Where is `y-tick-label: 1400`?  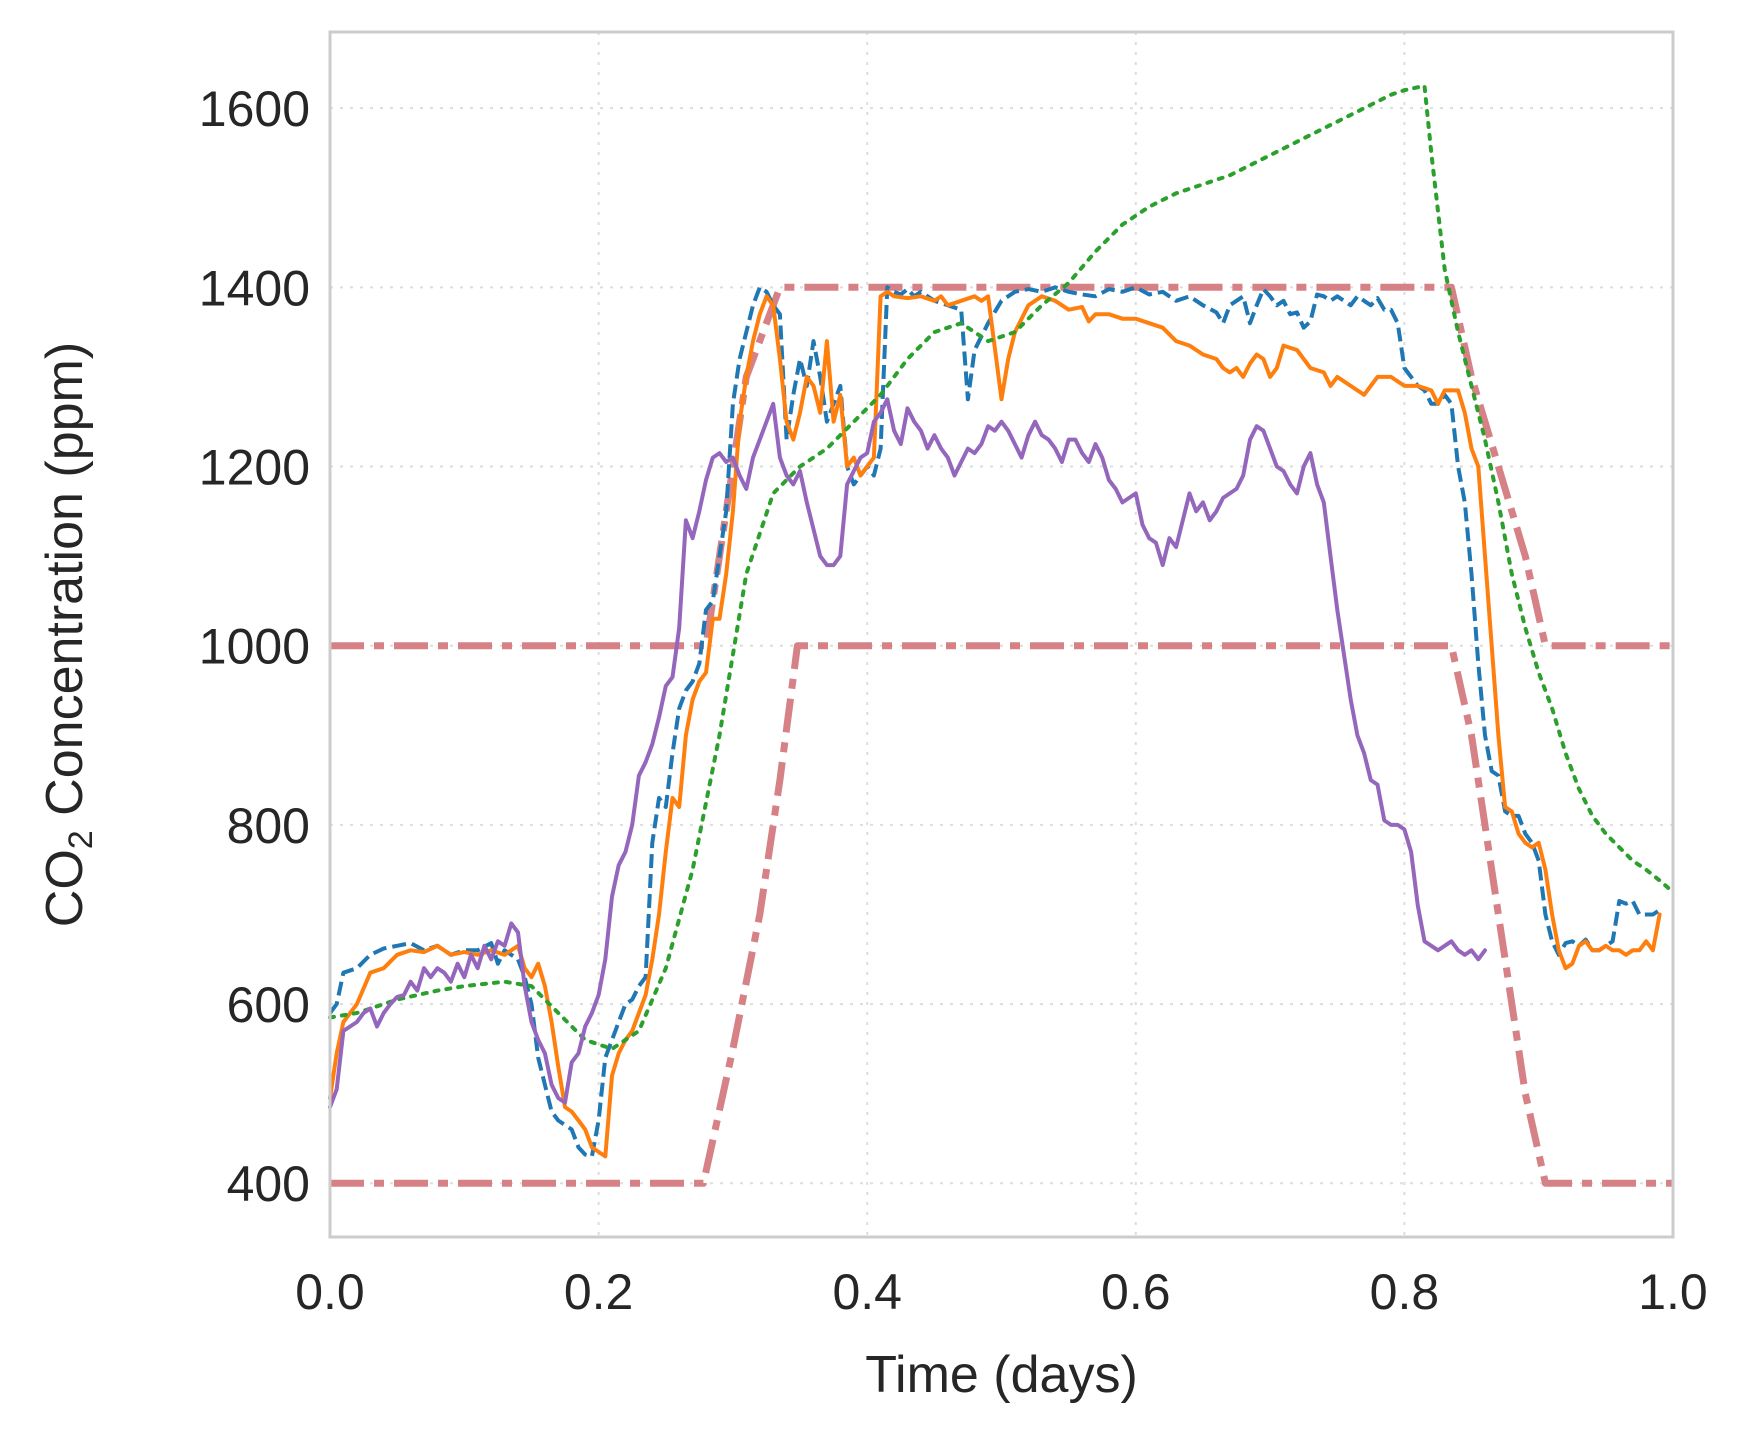 y-tick-label: 1400 is located at coordinates (254, 288).